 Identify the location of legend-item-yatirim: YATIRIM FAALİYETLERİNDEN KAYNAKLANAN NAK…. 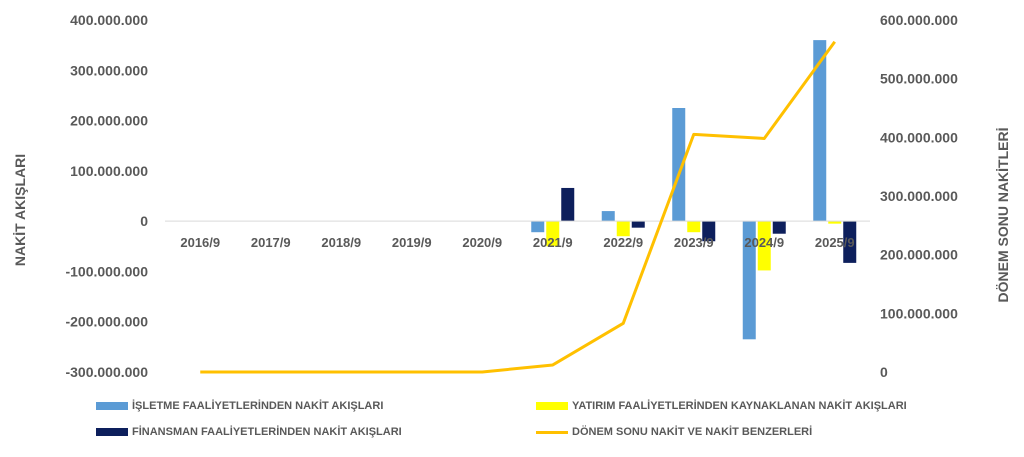
(721, 406).